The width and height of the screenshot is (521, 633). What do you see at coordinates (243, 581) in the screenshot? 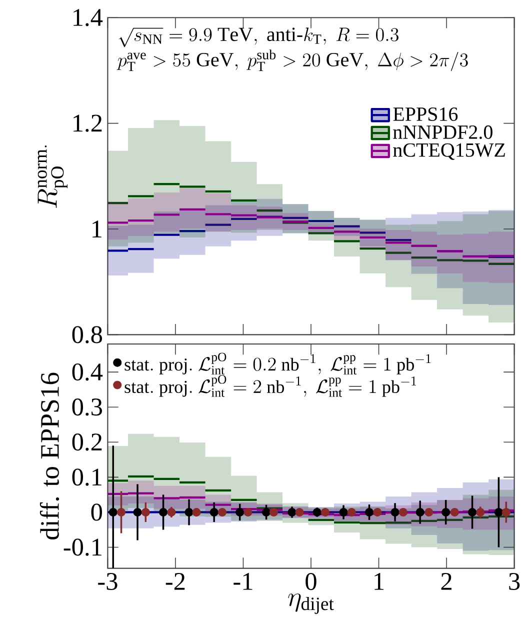
I see `x-tick-label: -1` at bounding box center [243, 581].